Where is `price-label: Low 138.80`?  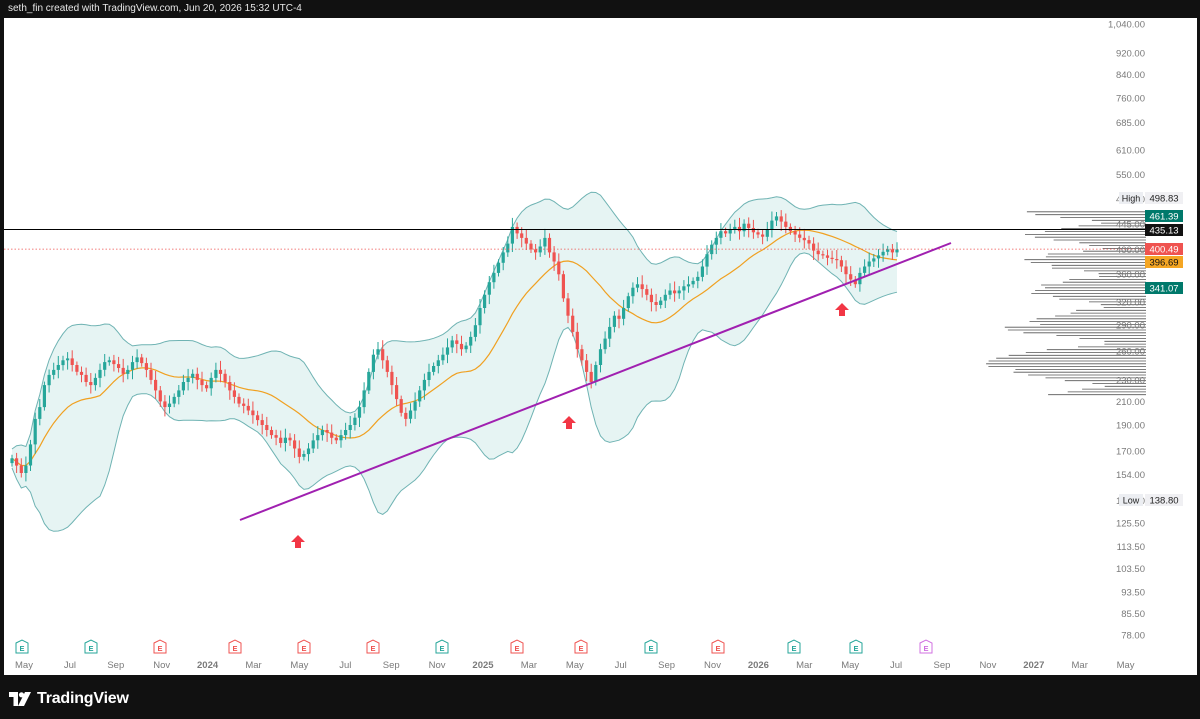
price-label: Low 138.80 is located at coordinates (1151, 500).